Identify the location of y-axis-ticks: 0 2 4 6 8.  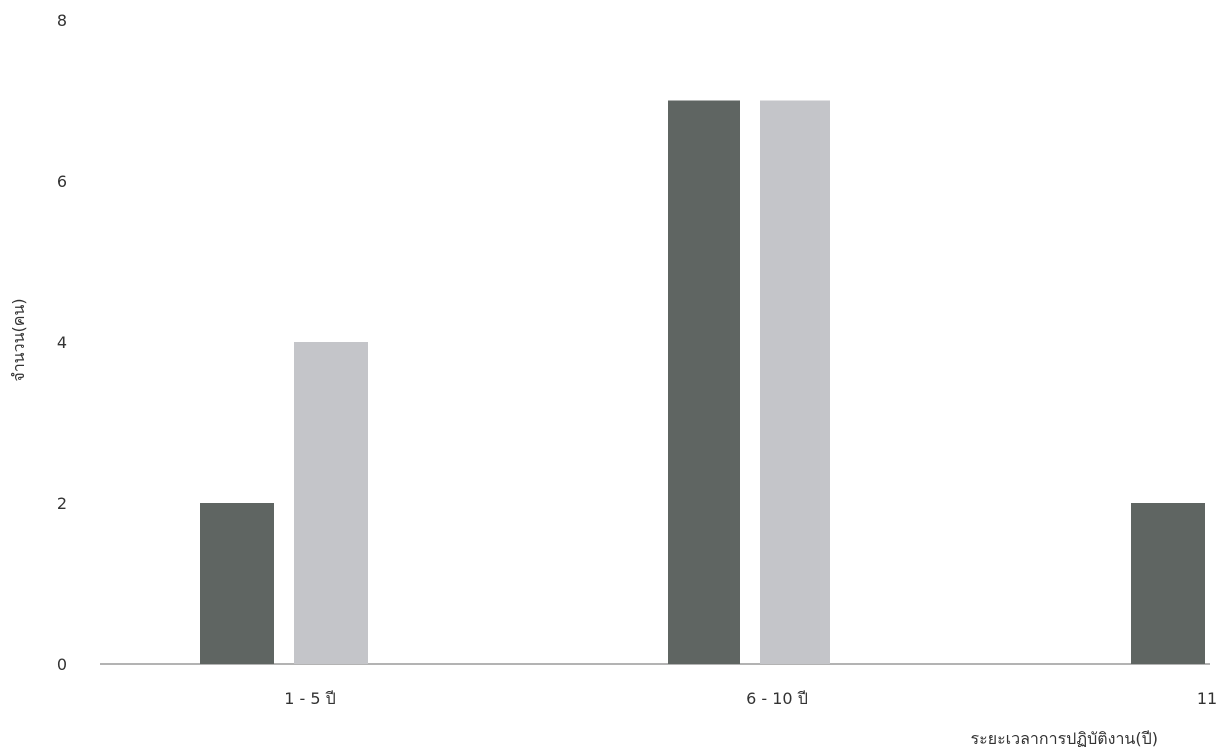
(62, 342).